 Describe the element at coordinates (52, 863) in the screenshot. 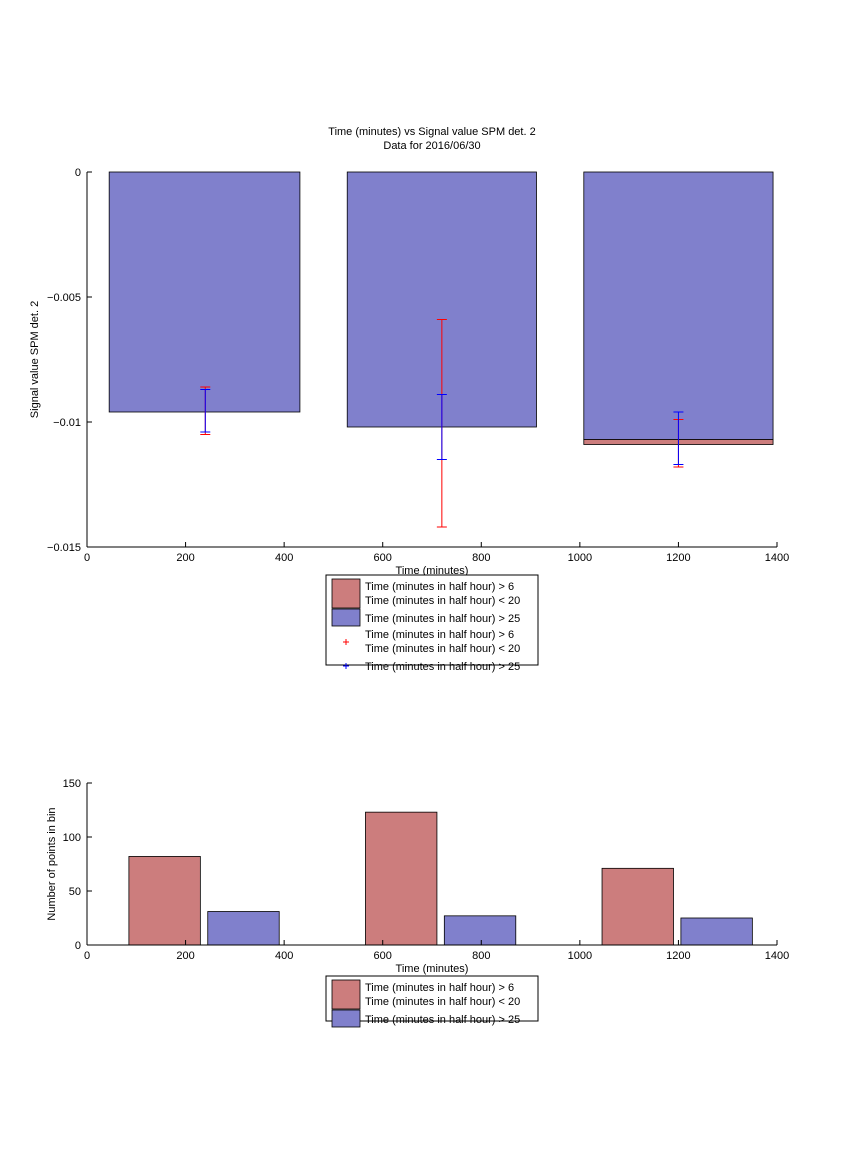

I see `y-axis-label: Number of points in bin` at that location.